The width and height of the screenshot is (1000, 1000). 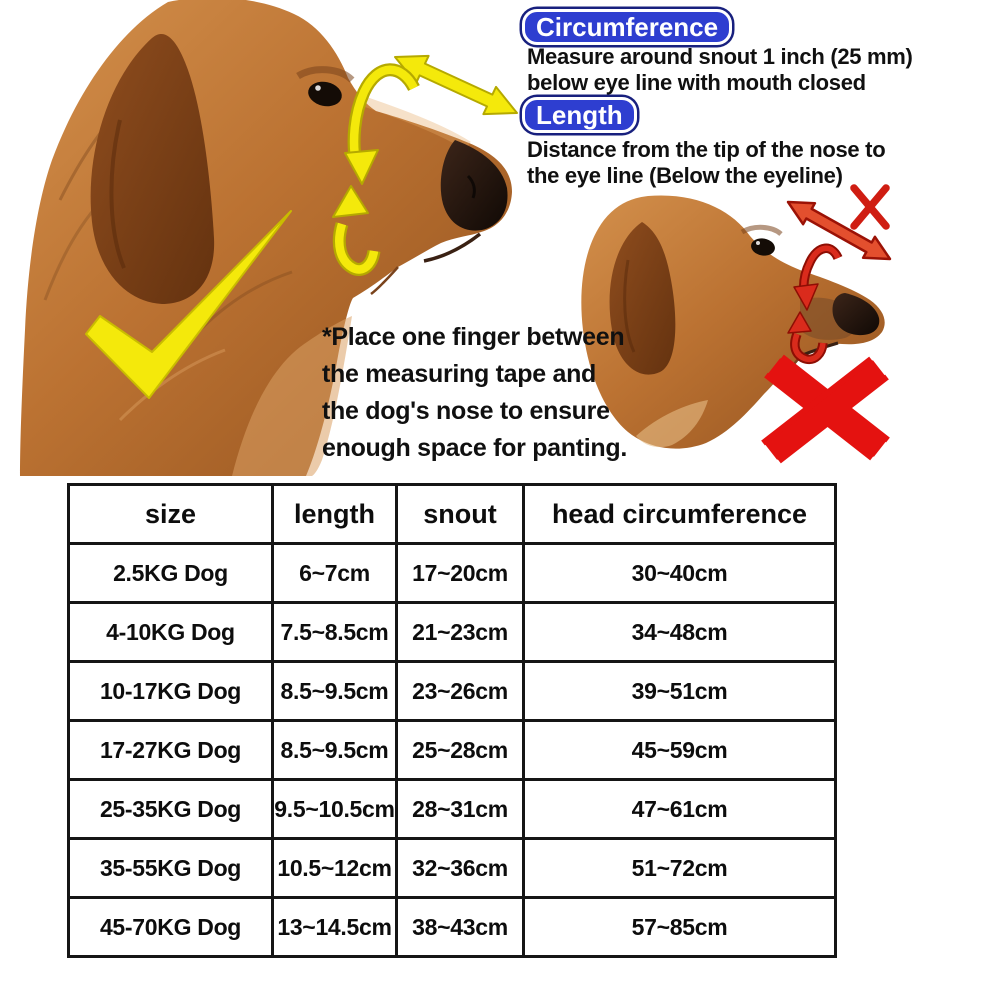 I want to click on big-dog-eye, so click(x=325, y=86).